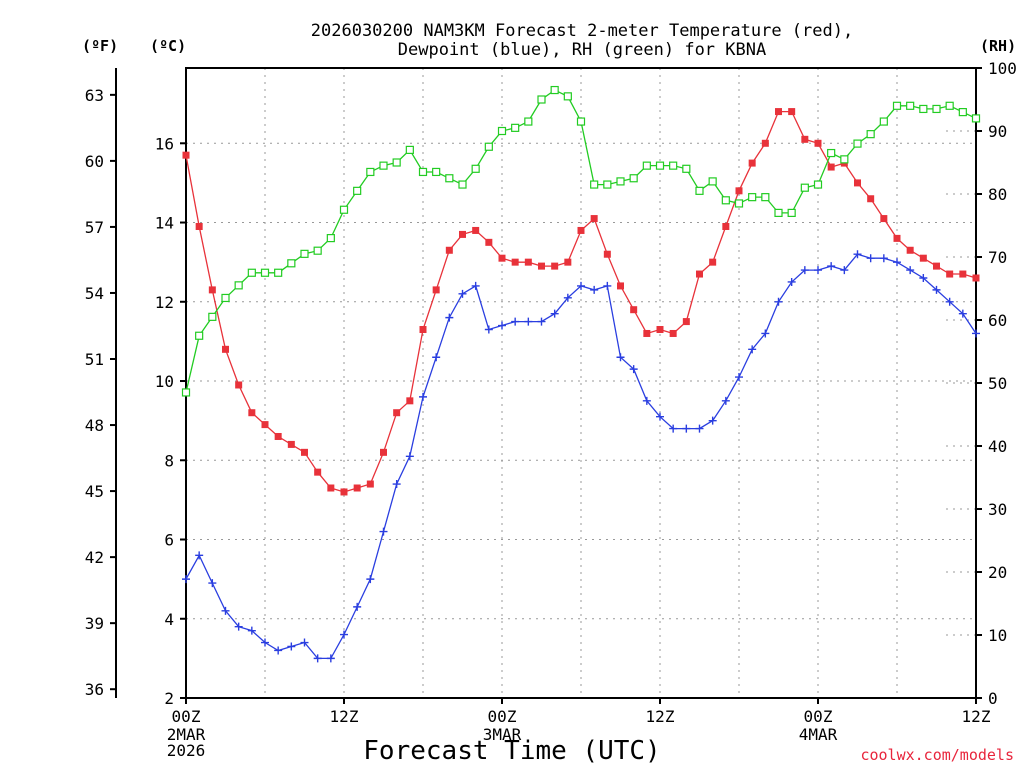  Describe the element at coordinates (94, 95) in the screenshot. I see `fahrenheit-tick-label: 63` at that location.